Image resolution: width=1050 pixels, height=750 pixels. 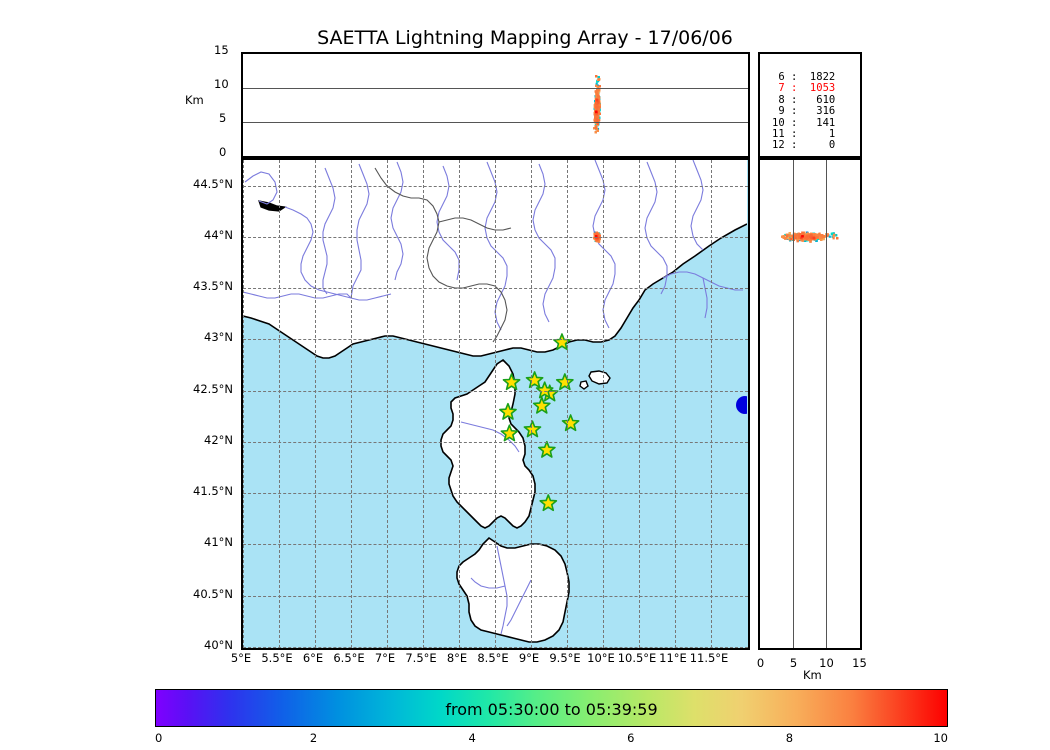 I want to click on colorbar-tick: 2, so click(x=313, y=738).